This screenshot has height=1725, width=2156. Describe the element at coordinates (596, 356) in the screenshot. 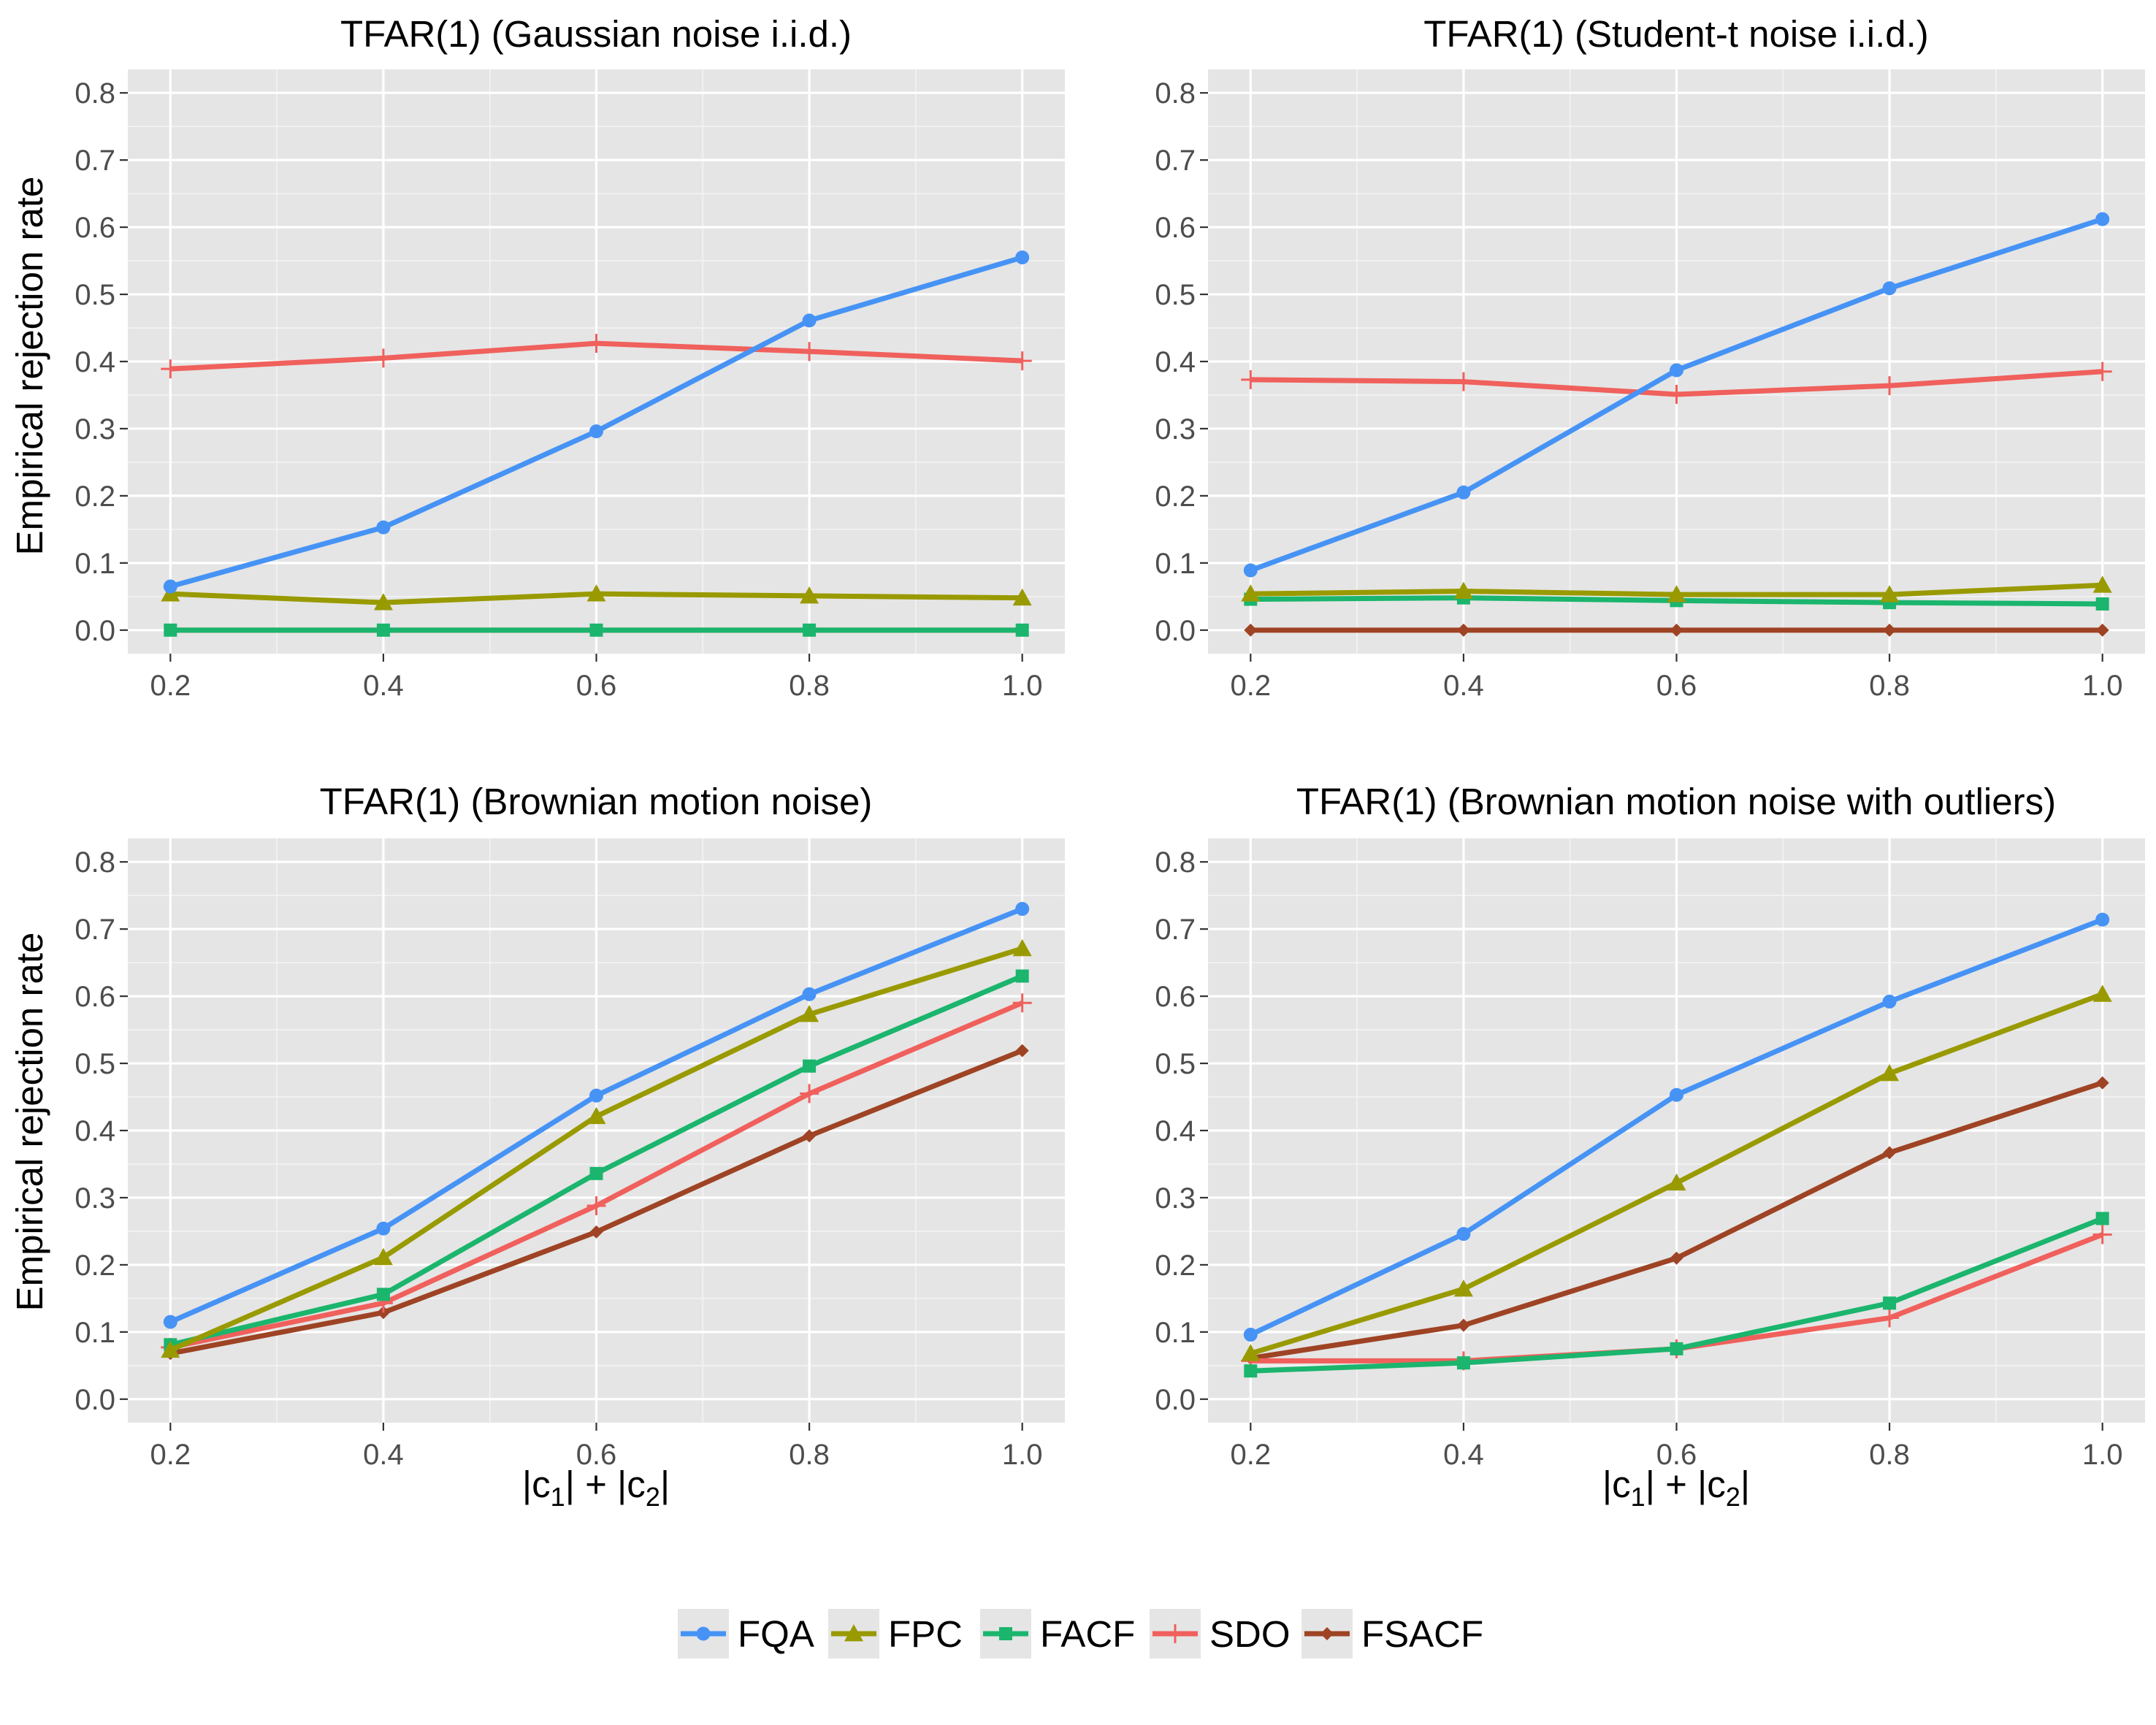

I see `series-sdo` at that location.